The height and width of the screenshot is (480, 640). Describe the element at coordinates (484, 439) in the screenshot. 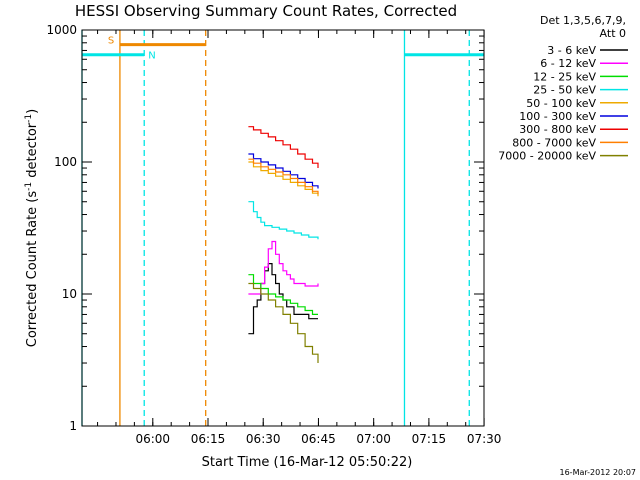

I see `x-tick-label: 07:30` at that location.